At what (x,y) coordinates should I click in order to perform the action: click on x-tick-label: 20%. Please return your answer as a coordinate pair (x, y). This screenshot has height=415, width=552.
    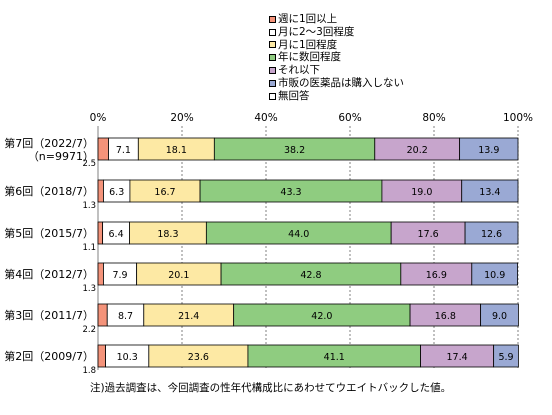
    Looking at the image, I should click on (181, 118).